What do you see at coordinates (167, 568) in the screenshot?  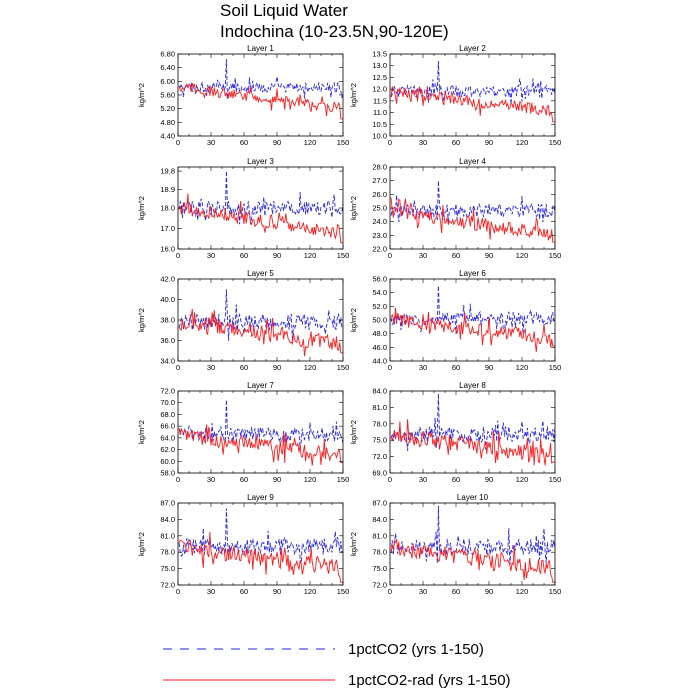 I see `y-tick-label: 75.0` at bounding box center [167, 568].